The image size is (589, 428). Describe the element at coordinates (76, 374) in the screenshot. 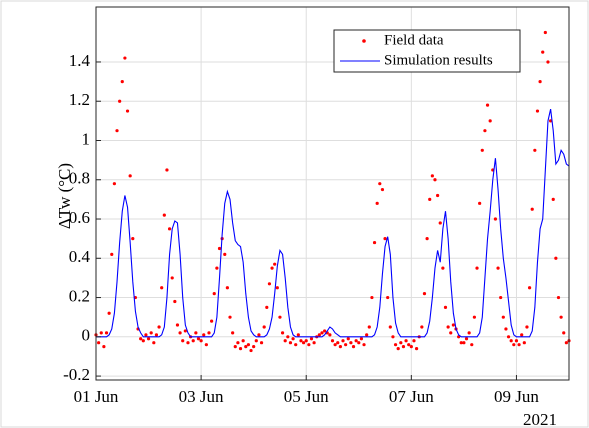

I see `y-tick-label: -0.2` at that location.